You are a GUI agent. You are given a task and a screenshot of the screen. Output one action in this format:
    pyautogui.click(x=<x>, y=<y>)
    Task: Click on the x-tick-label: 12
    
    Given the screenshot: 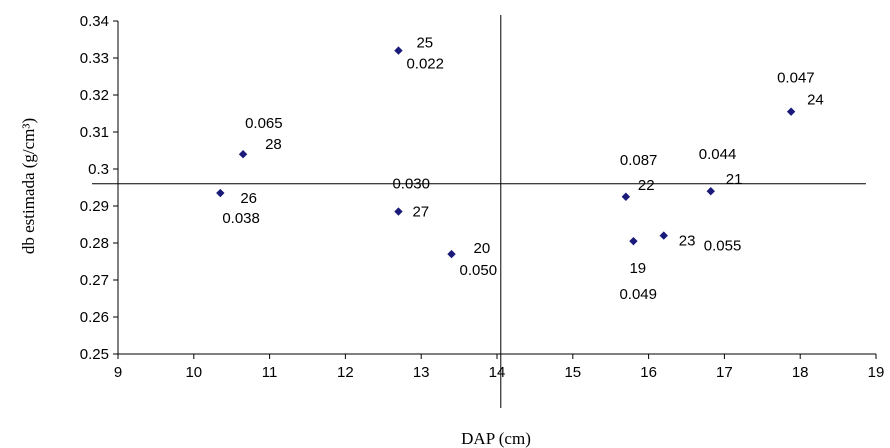 What is the action you would take?
    pyautogui.click(x=345, y=372)
    